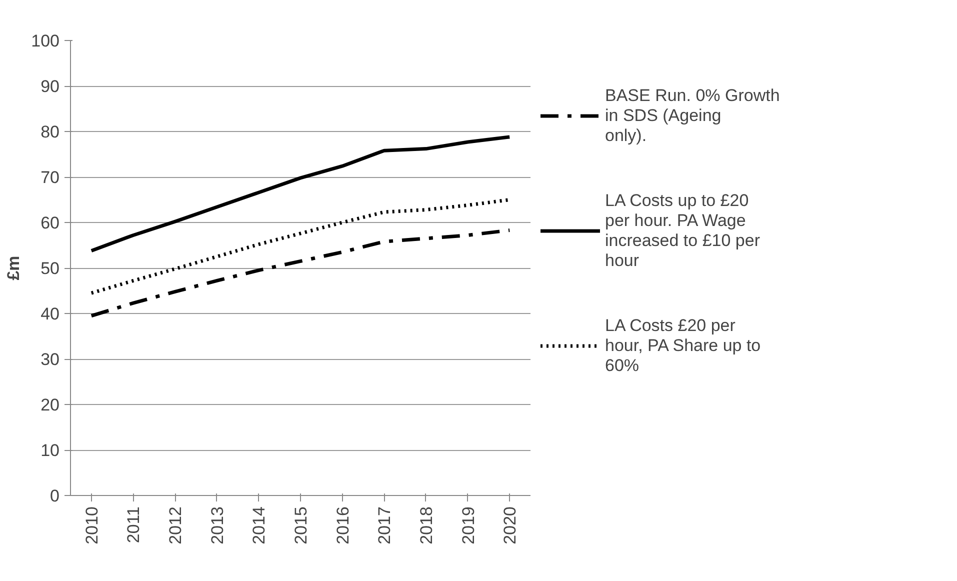 The height and width of the screenshot is (581, 957). I want to click on y-tick-label: 40, so click(50, 314).